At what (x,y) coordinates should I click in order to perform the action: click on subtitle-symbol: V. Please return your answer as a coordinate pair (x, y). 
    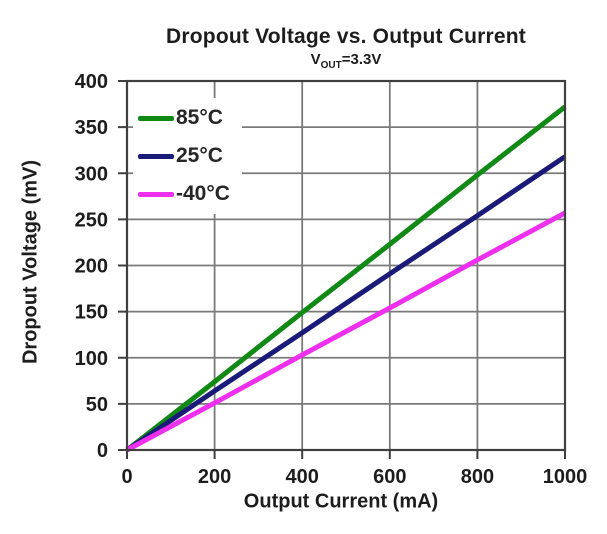
    Looking at the image, I should click on (315, 59).